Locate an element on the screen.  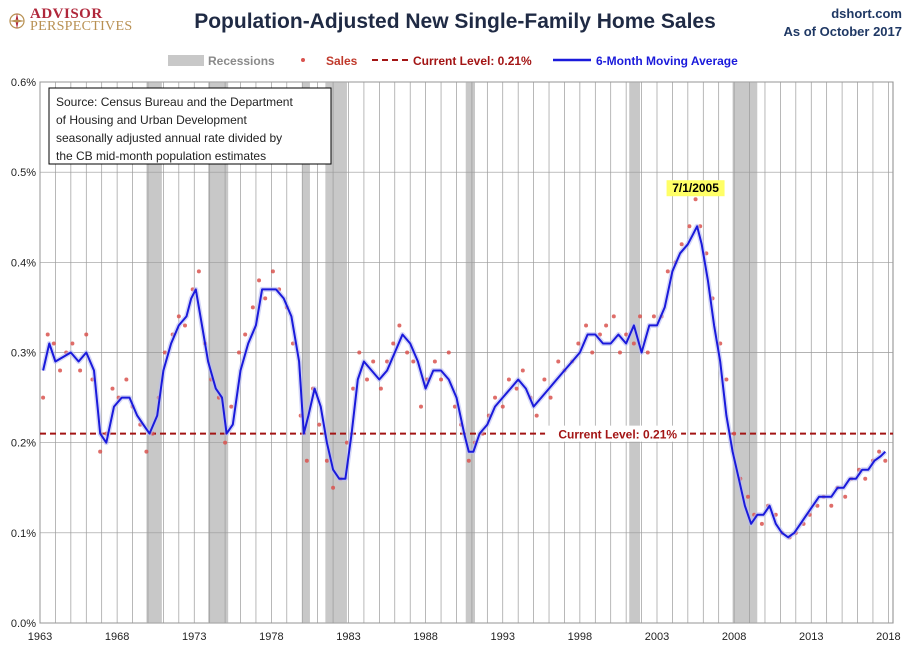
legend-sales-marker is located at coordinates (303, 60).